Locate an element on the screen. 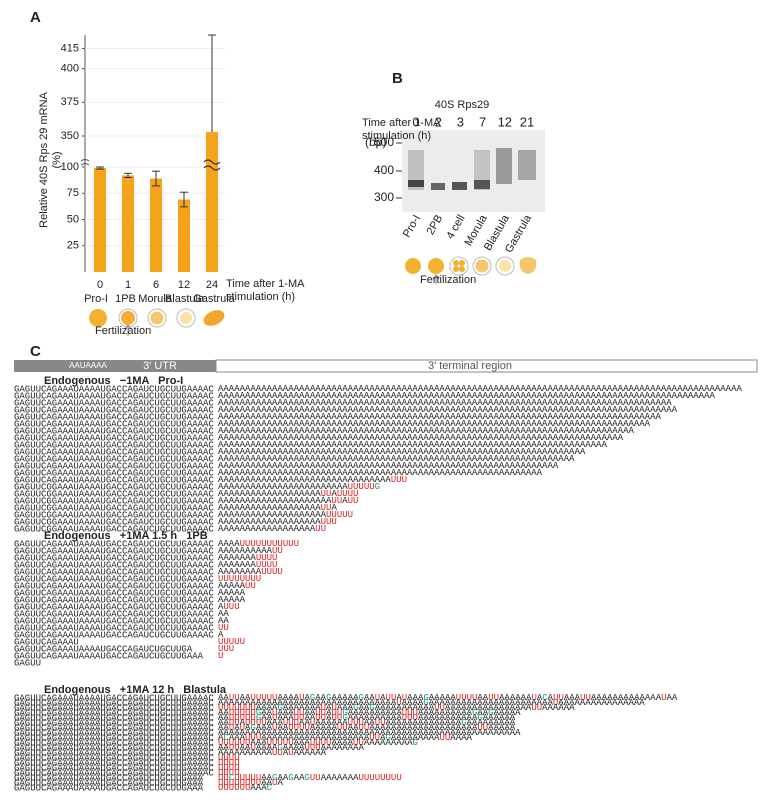 The height and width of the screenshot is (800, 770). sequence-tail: AAAAAAAAAAAAAAAAAAAAAAAAAAAAAAAAUUU is located at coordinates (312, 480).